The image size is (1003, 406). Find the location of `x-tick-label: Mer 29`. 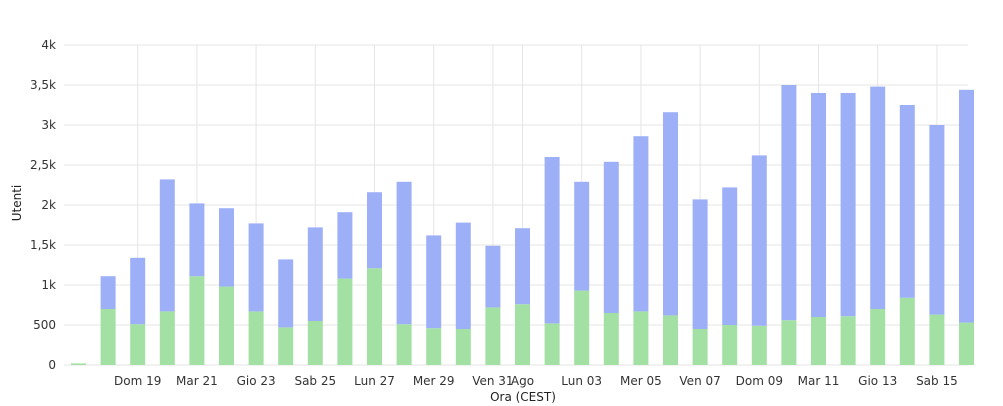

x-tick-label: Mer 29 is located at coordinates (434, 381).